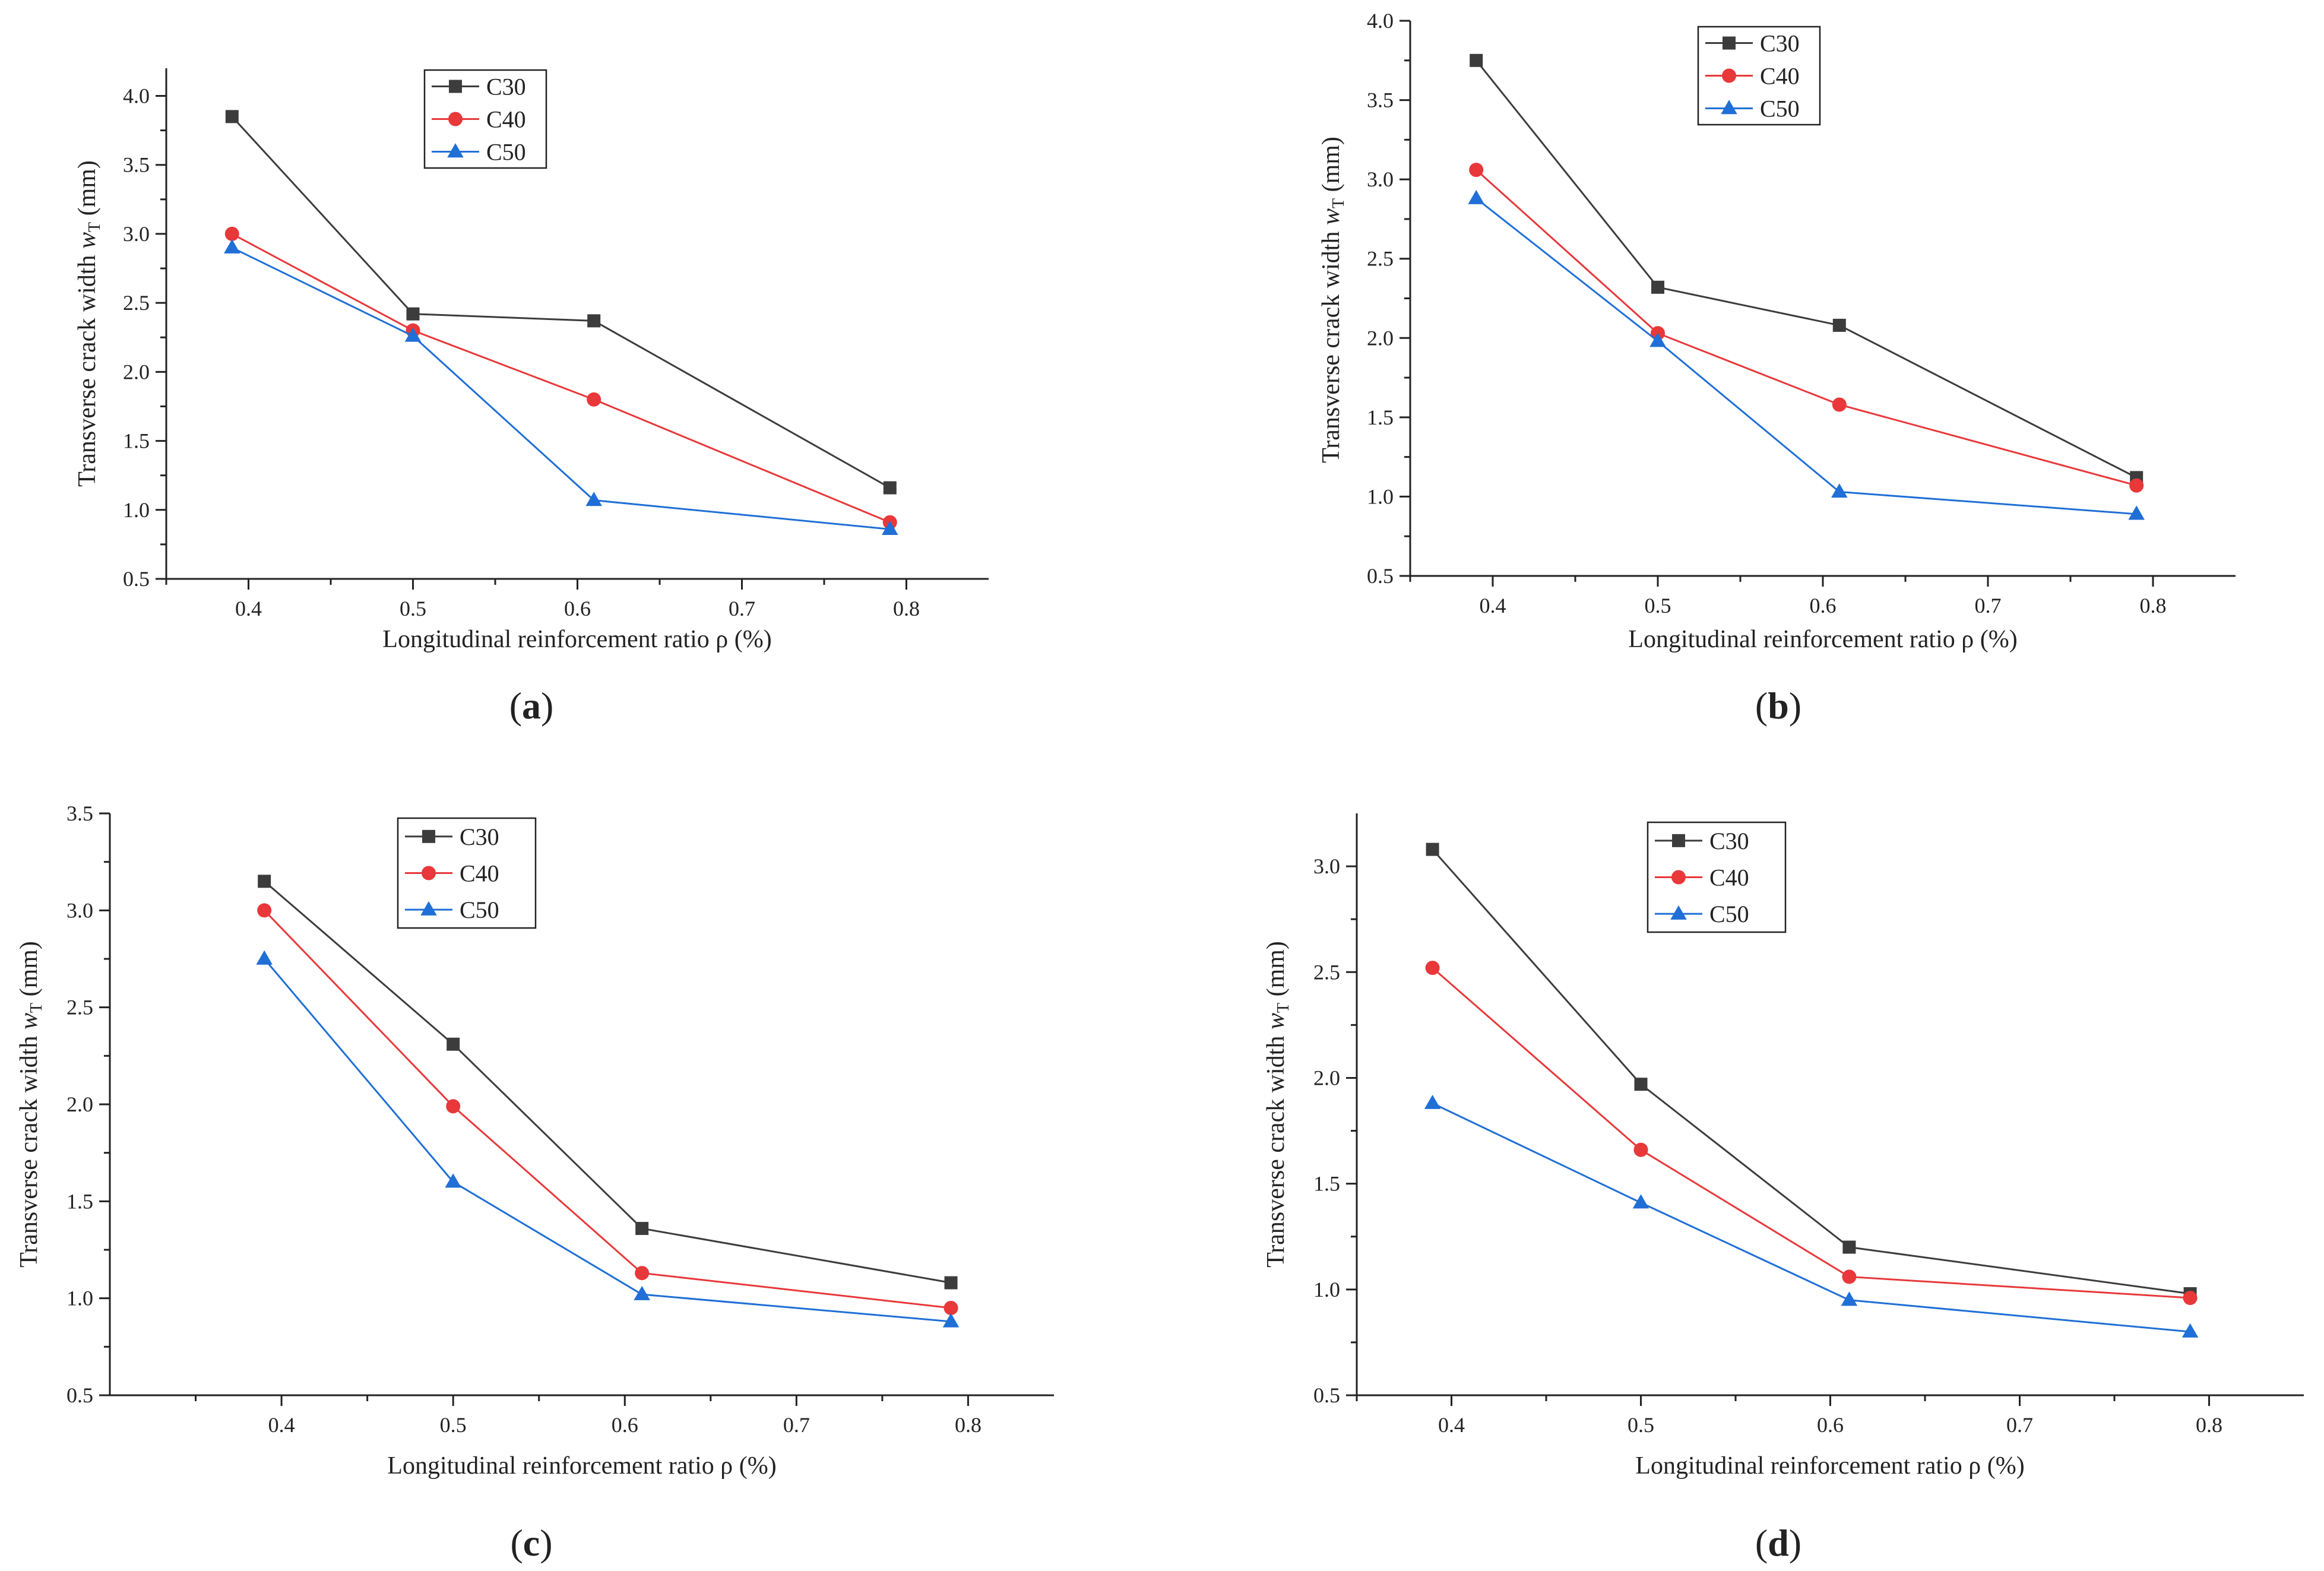 The height and width of the screenshot is (1571, 2324). Describe the element at coordinates (1778, 1543) in the screenshot. I see `panel-label: (d)` at that location.